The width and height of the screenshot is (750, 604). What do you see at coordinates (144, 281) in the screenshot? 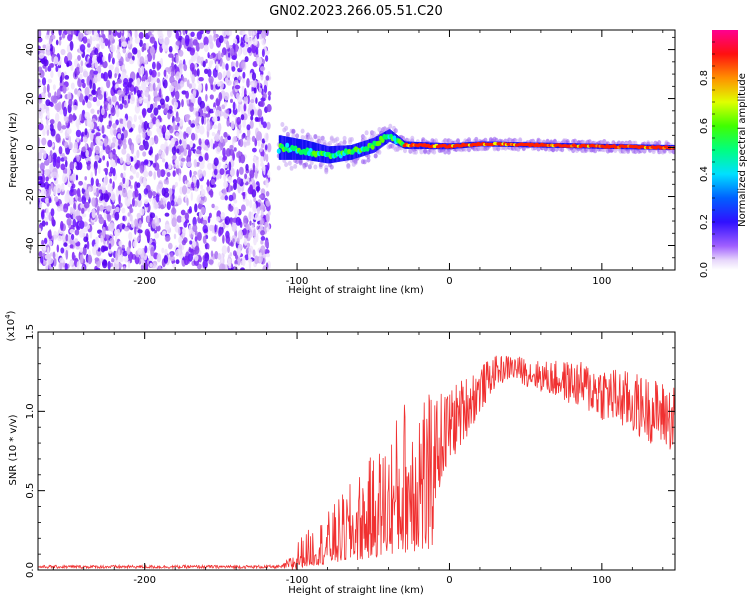
I see `x-tick-label: -200` at bounding box center [144, 281].